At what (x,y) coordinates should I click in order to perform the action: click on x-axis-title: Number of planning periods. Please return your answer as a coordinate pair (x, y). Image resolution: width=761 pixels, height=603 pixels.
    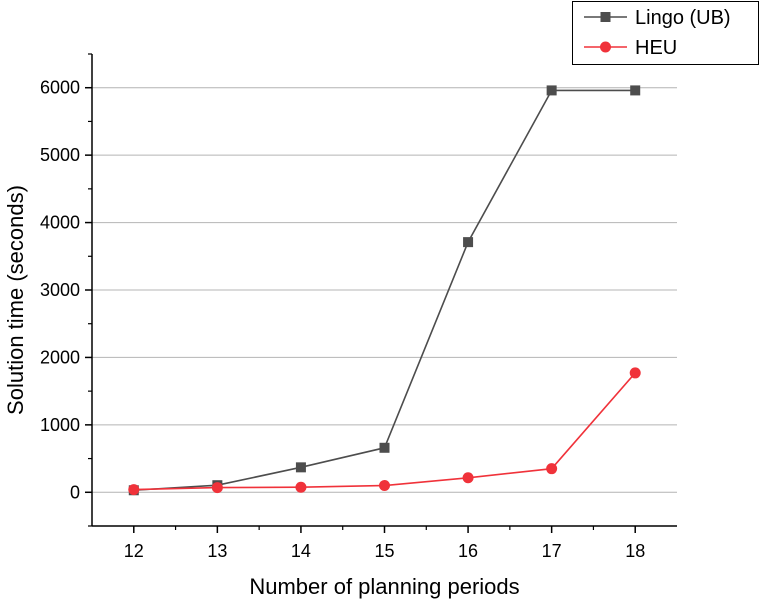
    Looking at the image, I should click on (384, 586).